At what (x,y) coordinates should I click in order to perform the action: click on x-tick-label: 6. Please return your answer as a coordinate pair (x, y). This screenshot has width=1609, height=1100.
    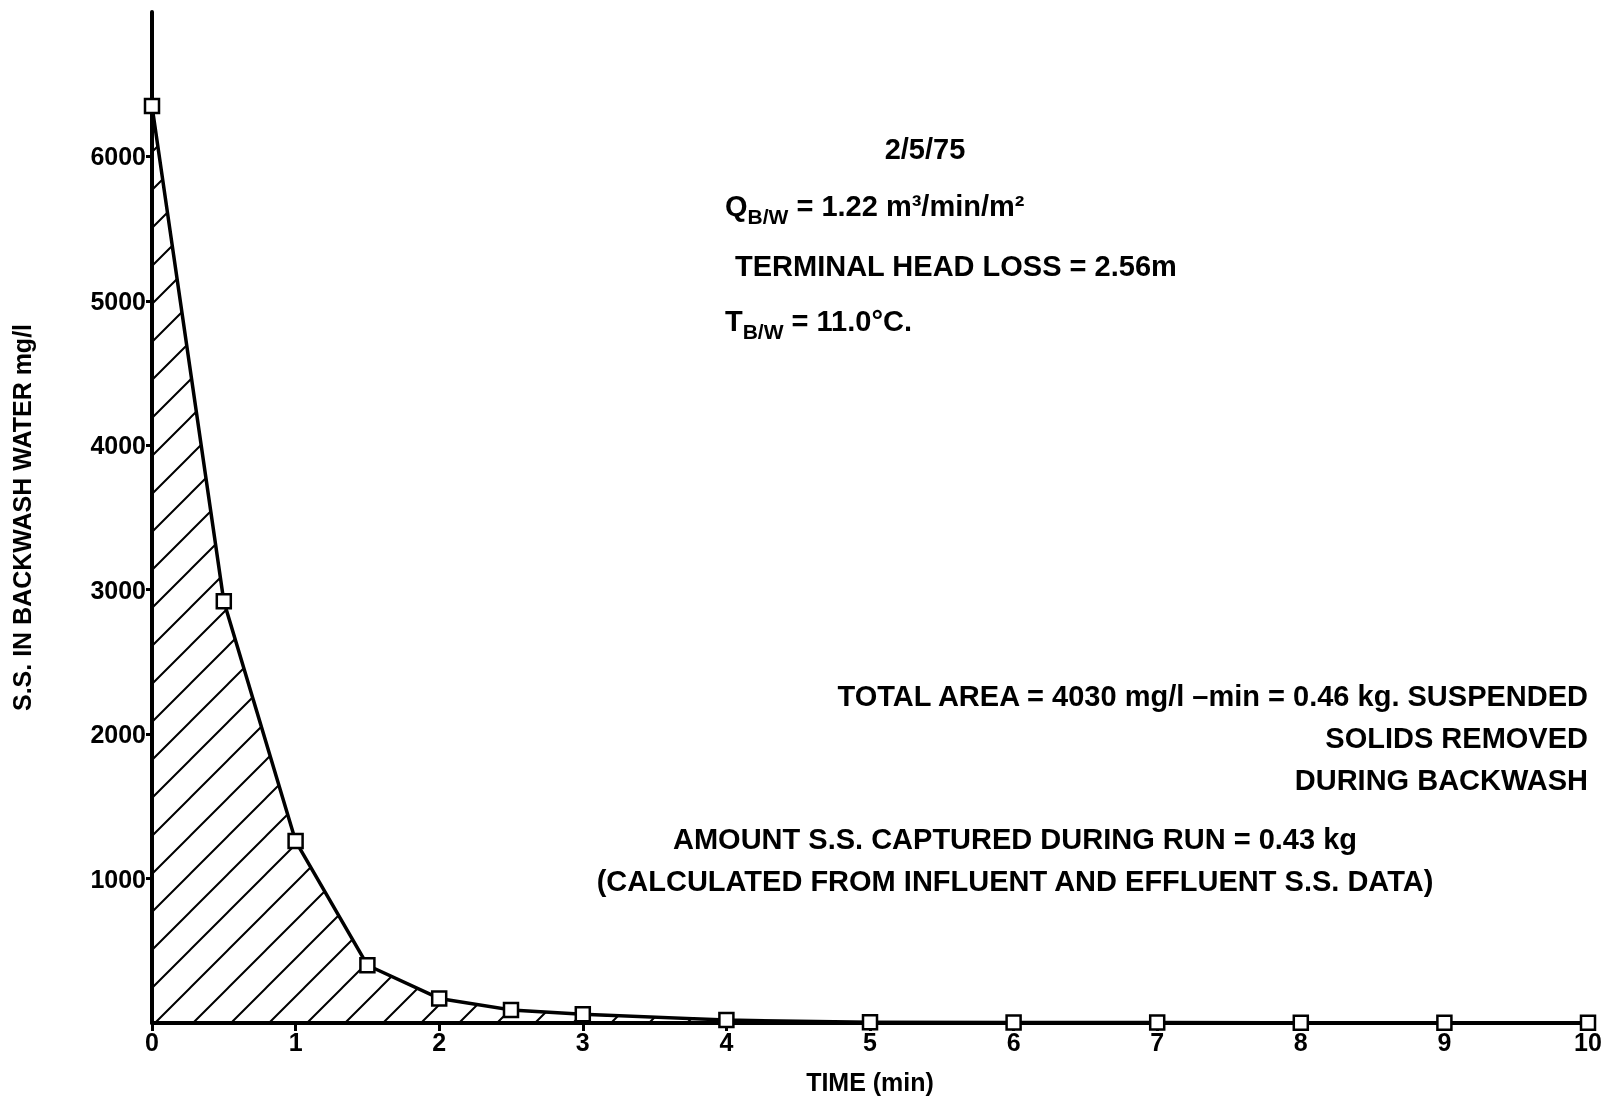
    Looking at the image, I should click on (1013, 1041).